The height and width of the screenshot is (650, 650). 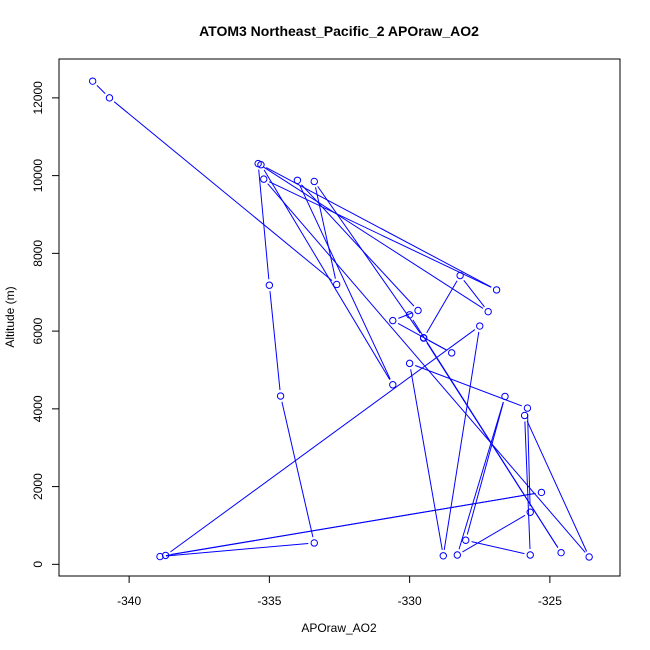 What do you see at coordinates (129, 601) in the screenshot?
I see `x-tick-label: -340` at bounding box center [129, 601].